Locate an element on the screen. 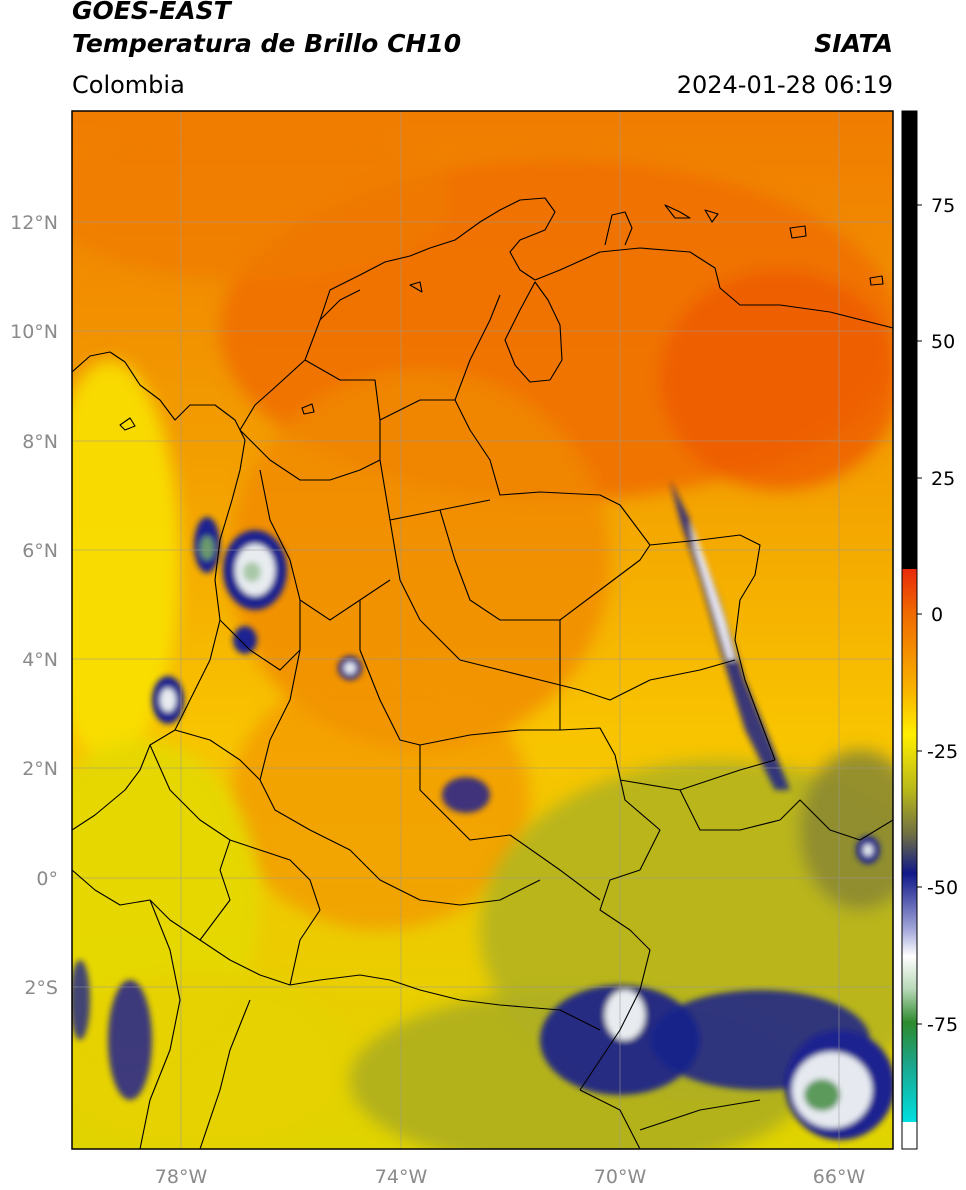 The height and width of the screenshot is (1190, 966). colorbar-tick-label: -25 is located at coordinates (942, 752).